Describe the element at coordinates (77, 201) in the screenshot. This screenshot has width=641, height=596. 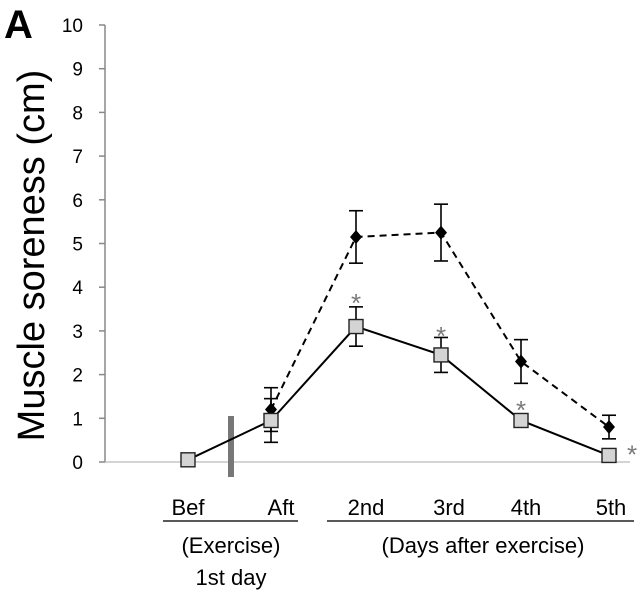
I see `y-tick-label: 6` at that location.